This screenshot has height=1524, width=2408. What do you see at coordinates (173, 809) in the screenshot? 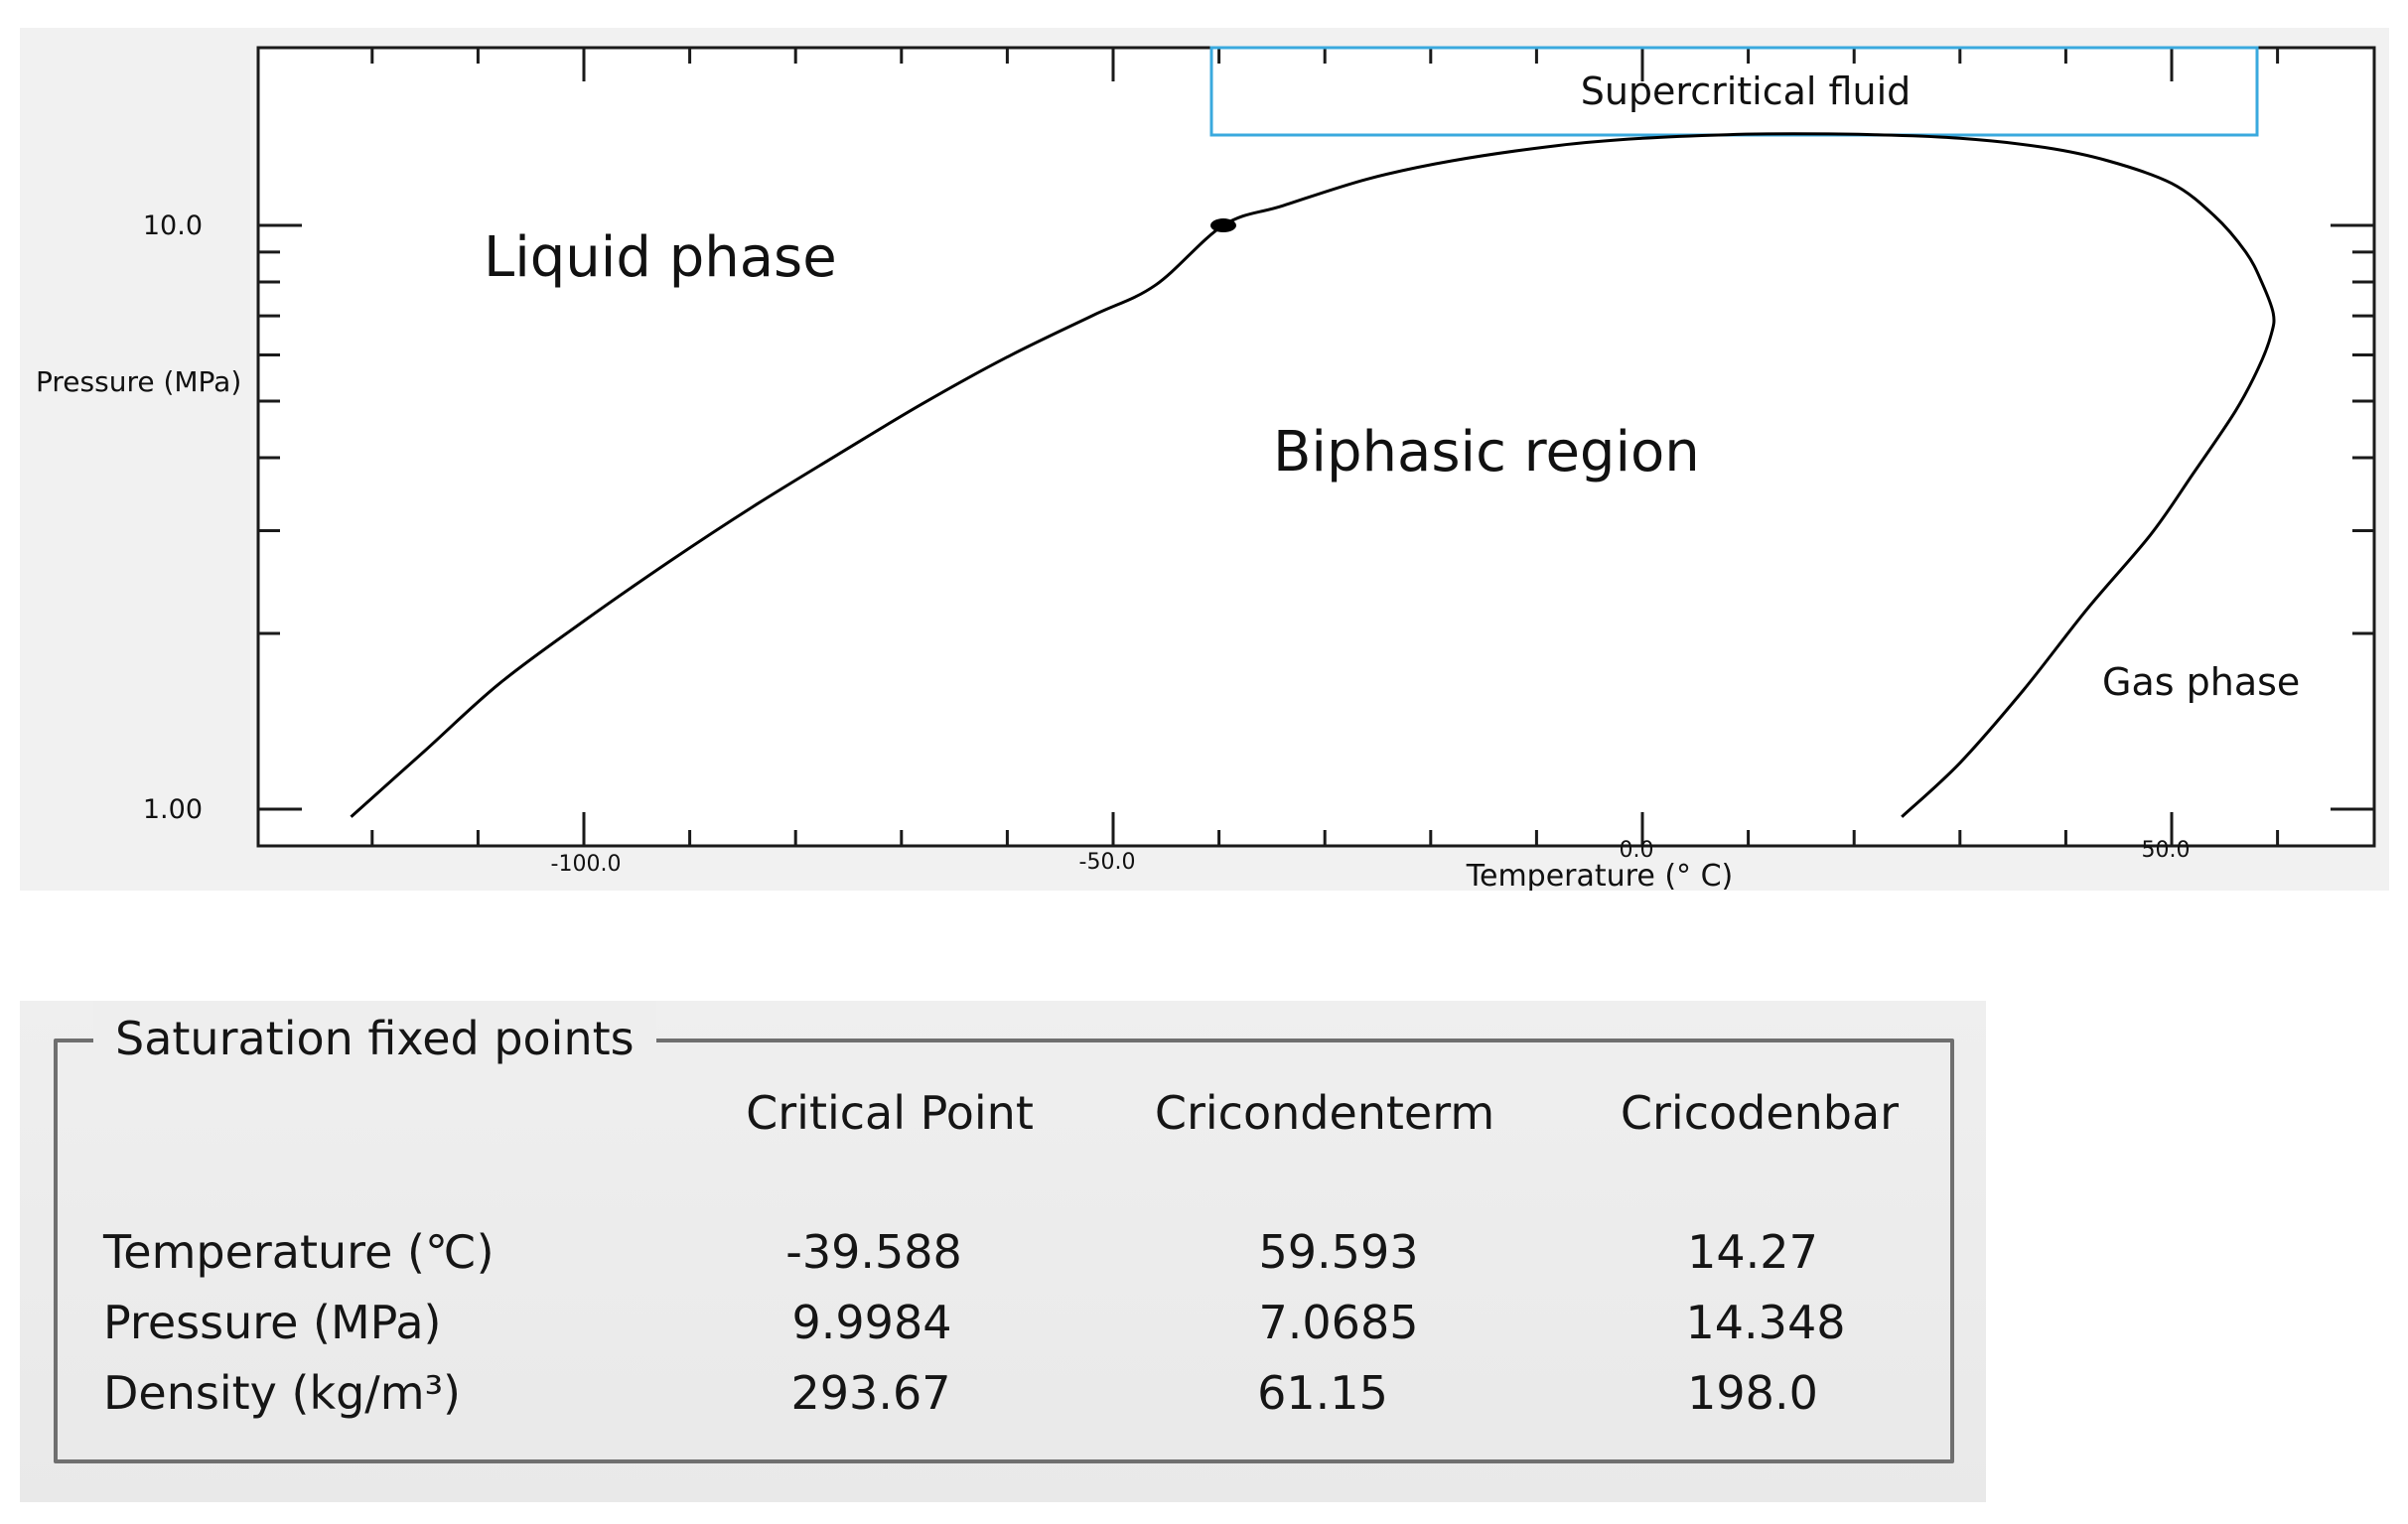
I see `y-tick-label: 1.00` at bounding box center [173, 809].